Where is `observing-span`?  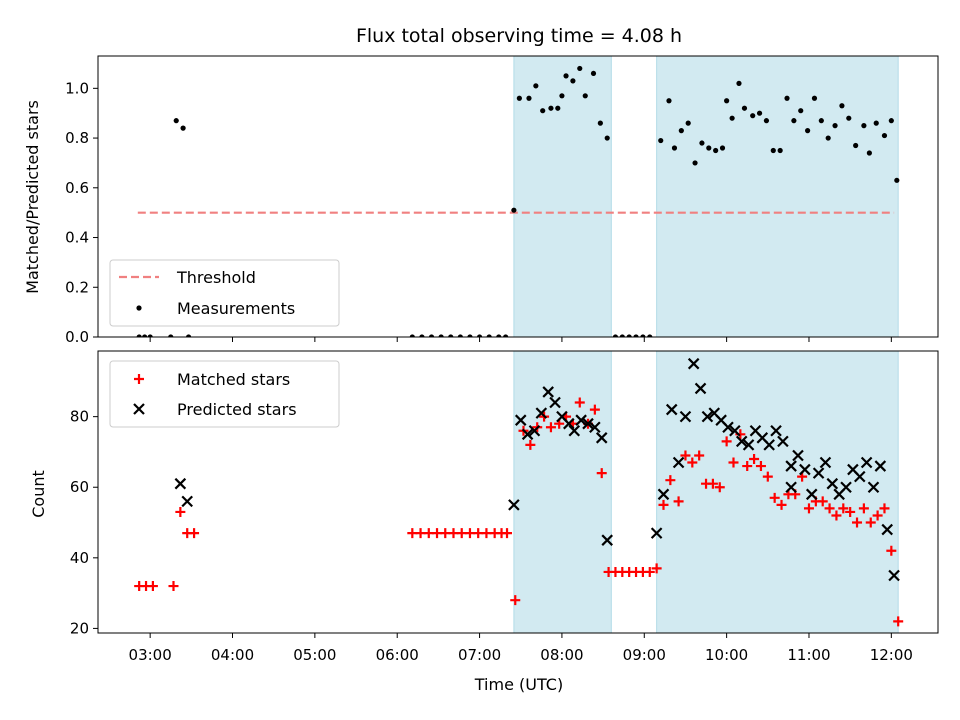 observing-span is located at coordinates (777, 492).